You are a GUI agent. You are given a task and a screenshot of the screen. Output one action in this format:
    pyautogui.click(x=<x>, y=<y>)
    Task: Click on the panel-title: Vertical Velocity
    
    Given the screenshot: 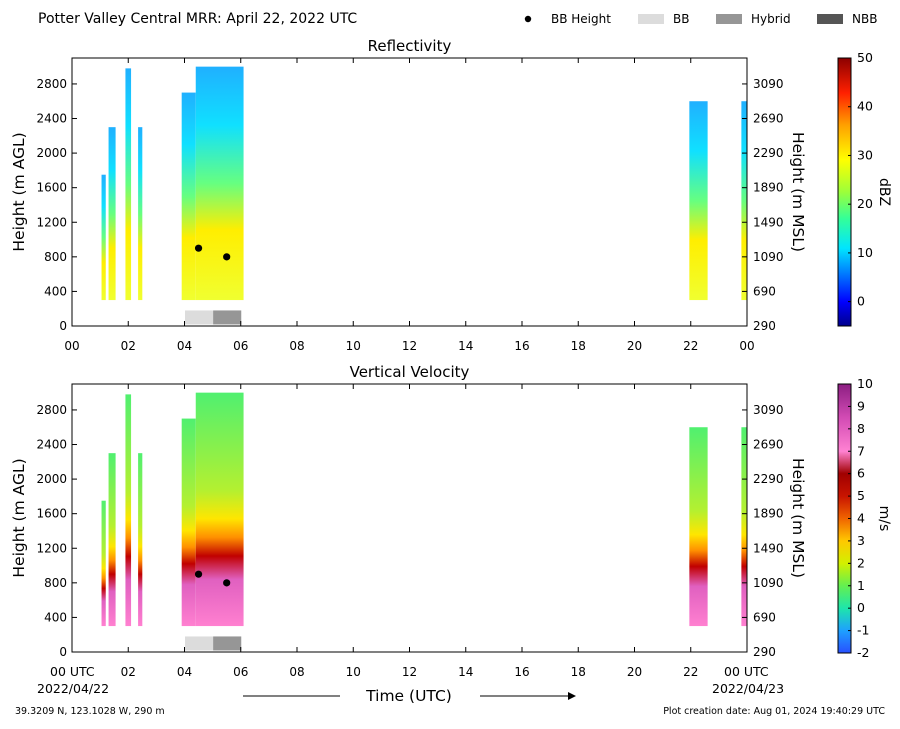 What is the action you would take?
    pyautogui.click(x=410, y=372)
    